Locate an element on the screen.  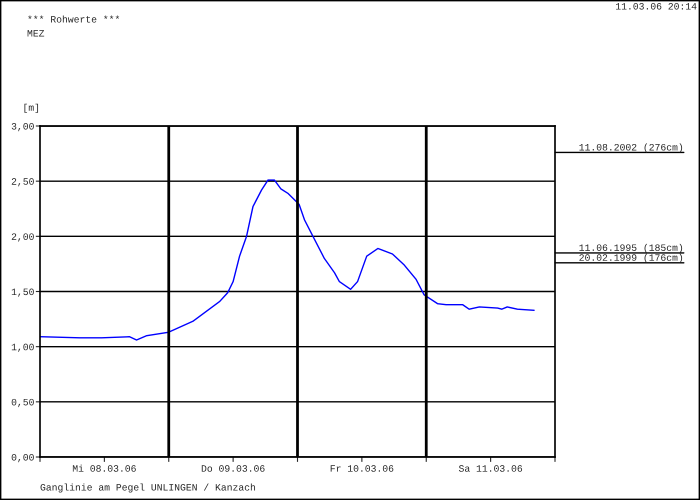
ref-line-label: 11.08.2002 (276cm) is located at coordinates (630, 147).